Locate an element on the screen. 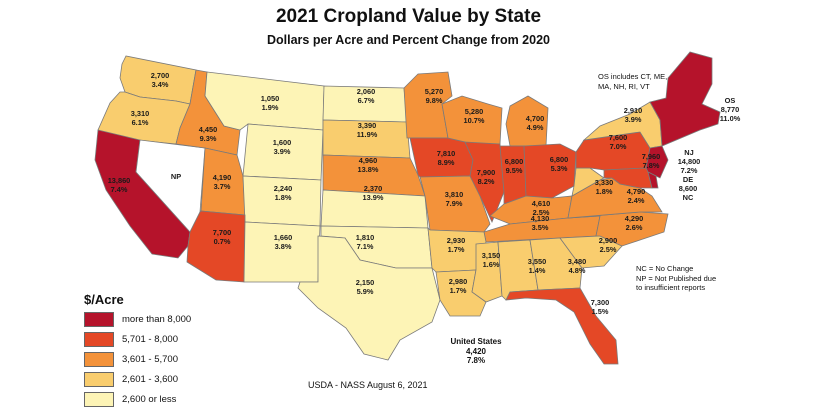 The height and width of the screenshot is (419, 817). state-AZ is located at coordinates (216, 246).